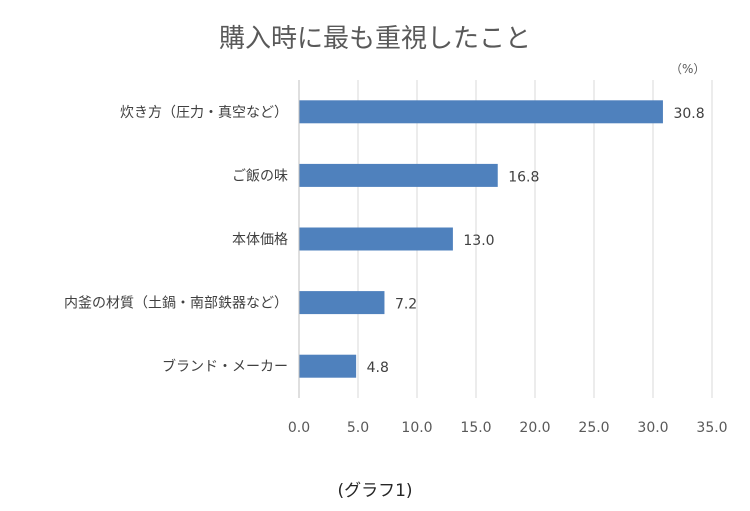 The height and width of the screenshot is (511, 750). Describe the element at coordinates (406, 305) in the screenshot. I see `value-label: 7.2` at that location.